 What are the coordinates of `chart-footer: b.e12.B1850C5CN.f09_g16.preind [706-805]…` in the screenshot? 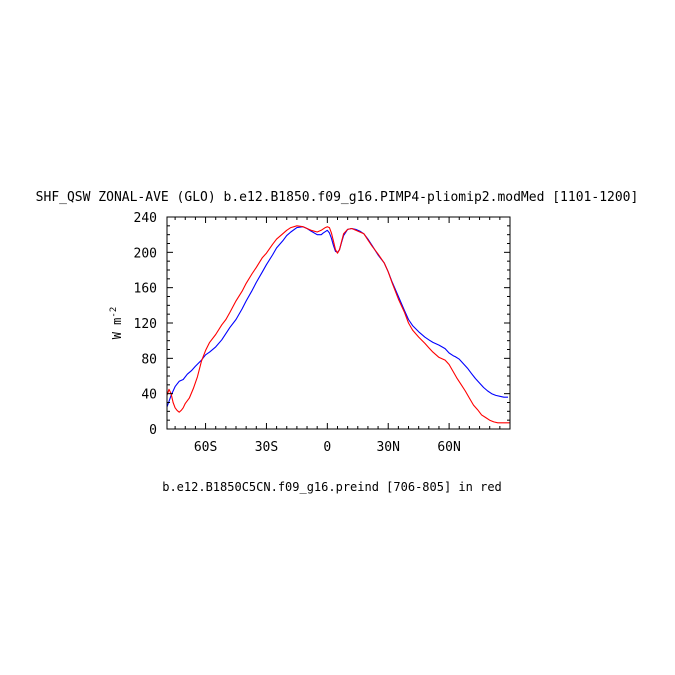 It's located at (332, 487).